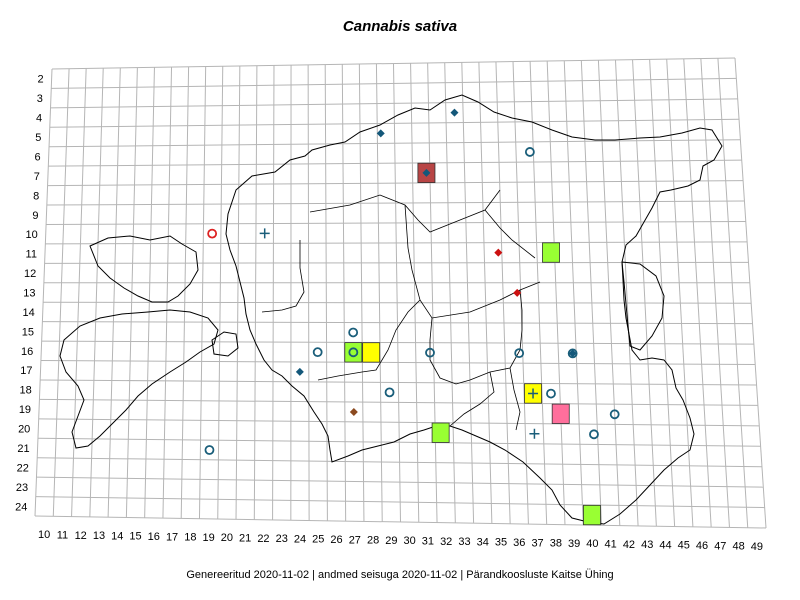 This screenshot has width=800, height=600. I want to click on row-label: 15, so click(28, 332).